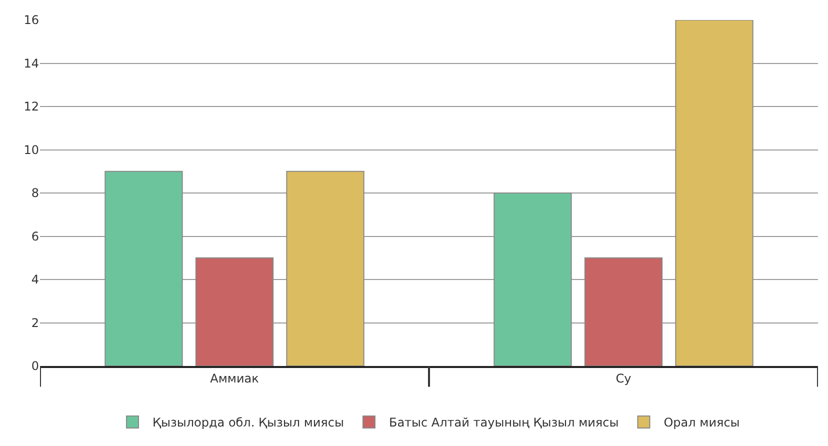  What do you see at coordinates (234, 378) in the screenshot?
I see `x-tick-label: Аммиак` at bounding box center [234, 378].